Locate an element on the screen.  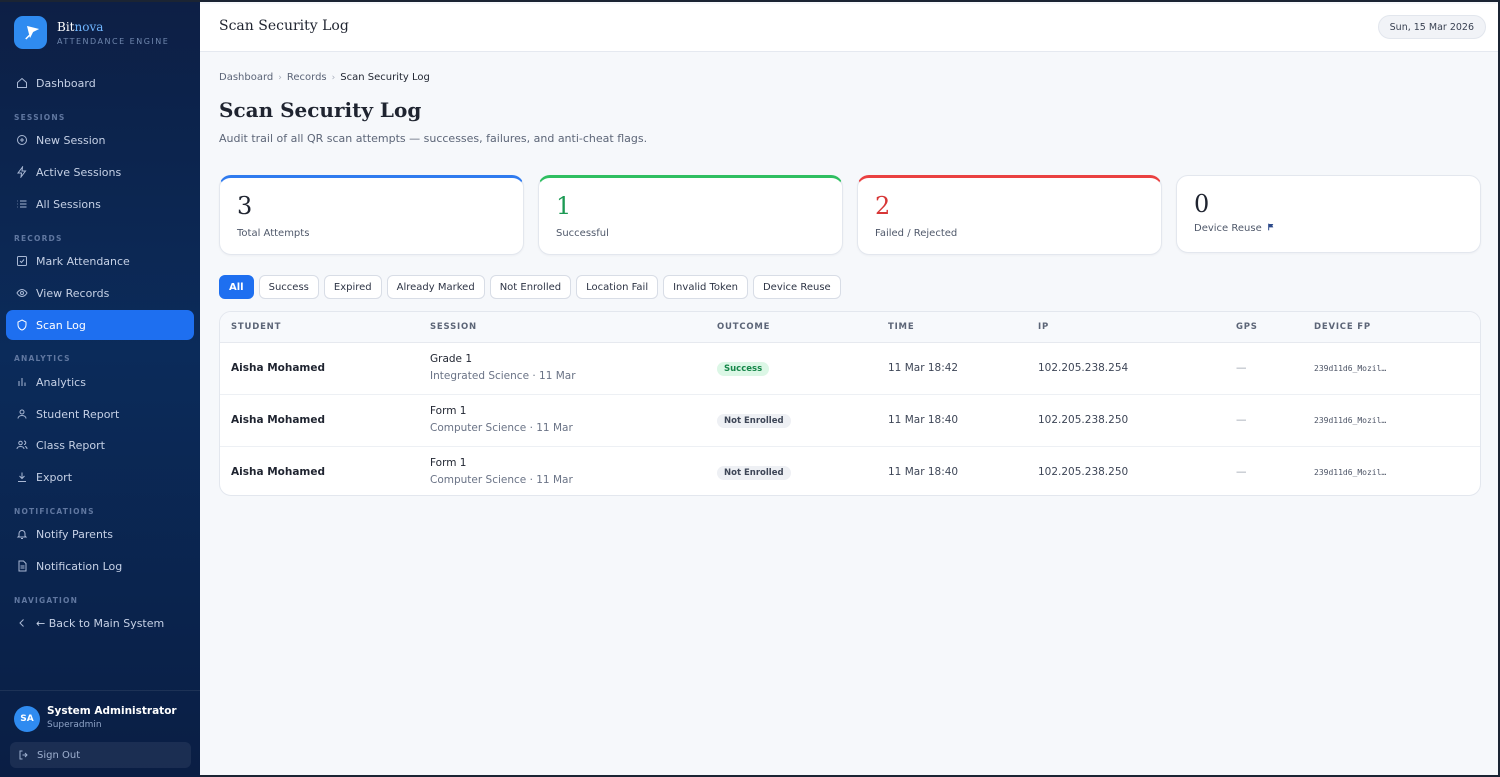
column-header-outcome: OUTCOME is located at coordinates (744, 327).